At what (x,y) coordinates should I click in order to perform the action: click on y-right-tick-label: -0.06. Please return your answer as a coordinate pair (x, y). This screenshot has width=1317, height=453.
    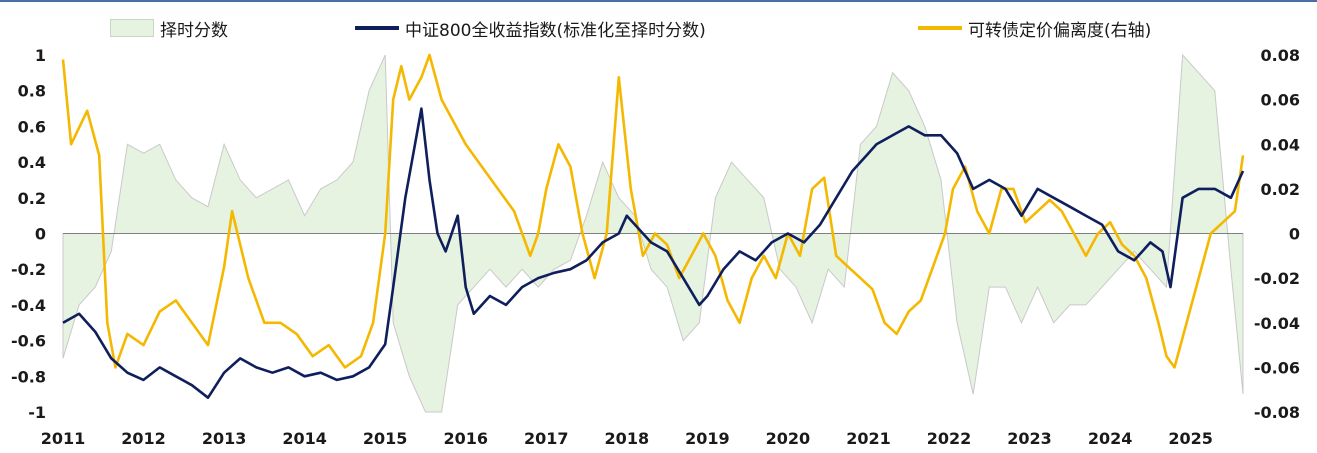
    Looking at the image, I should click on (1277, 367).